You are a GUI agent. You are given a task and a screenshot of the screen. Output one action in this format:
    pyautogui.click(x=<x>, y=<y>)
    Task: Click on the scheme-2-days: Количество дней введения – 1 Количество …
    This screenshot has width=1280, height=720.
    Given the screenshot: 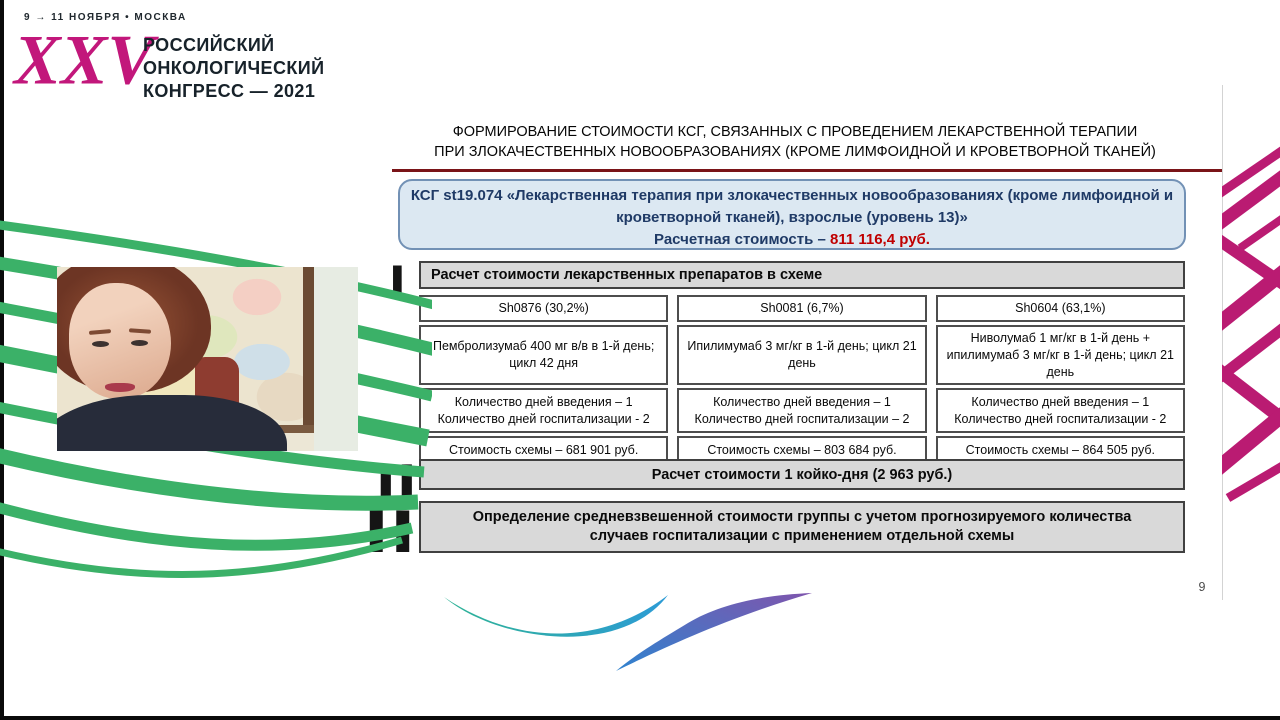 What is the action you would take?
    pyautogui.click(x=802, y=410)
    